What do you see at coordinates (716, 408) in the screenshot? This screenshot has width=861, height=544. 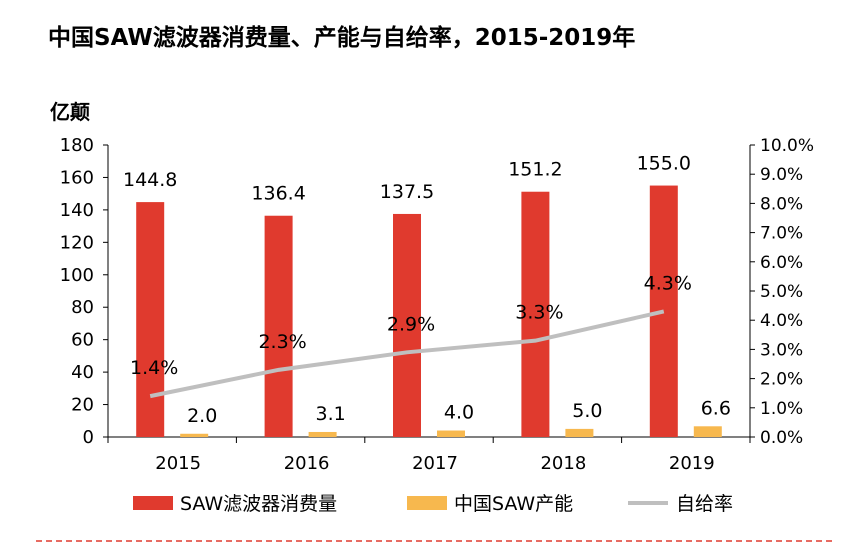 I see `capacity-data-label: 6.6` at bounding box center [716, 408].